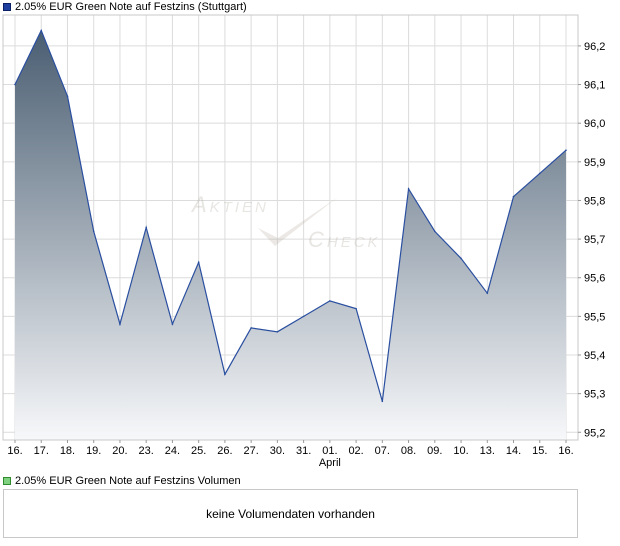  Describe the element at coordinates (594, 47) in the screenshot. I see `y-tick-label: 96,2` at that location.